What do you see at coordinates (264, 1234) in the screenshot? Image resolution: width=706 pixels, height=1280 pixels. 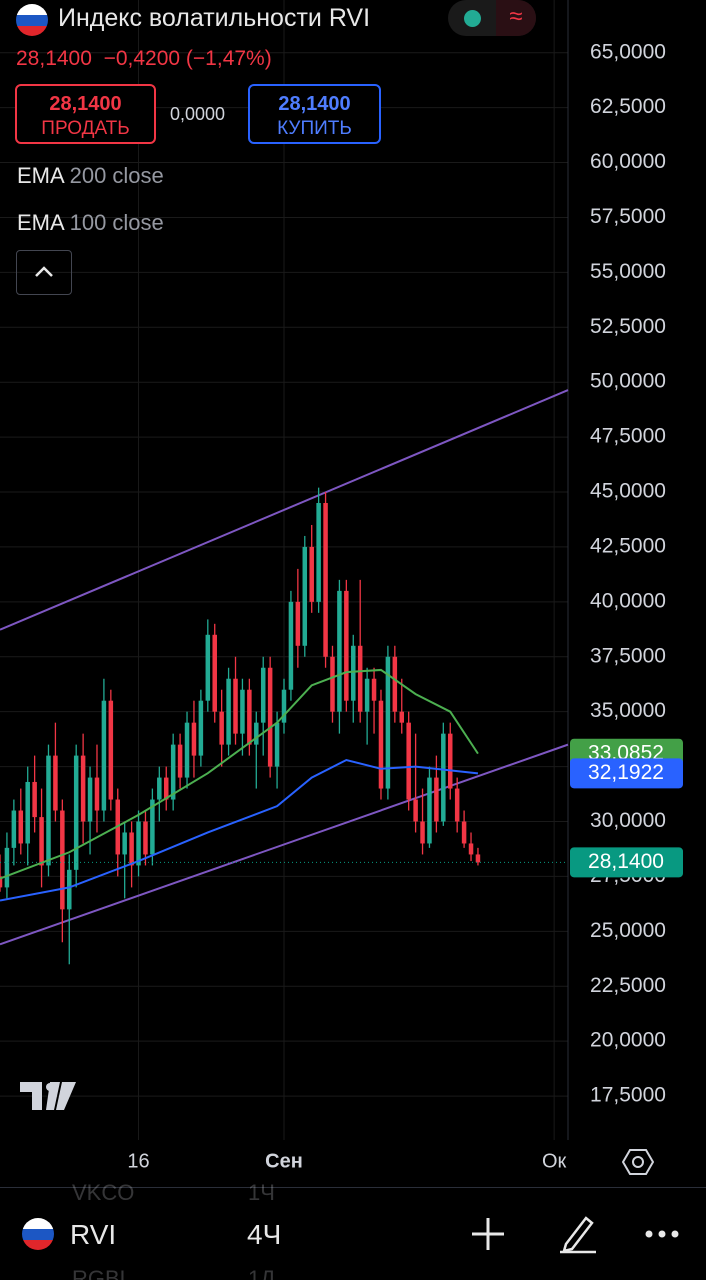 I see `toolbar-interval: 4Ч` at bounding box center [264, 1234].